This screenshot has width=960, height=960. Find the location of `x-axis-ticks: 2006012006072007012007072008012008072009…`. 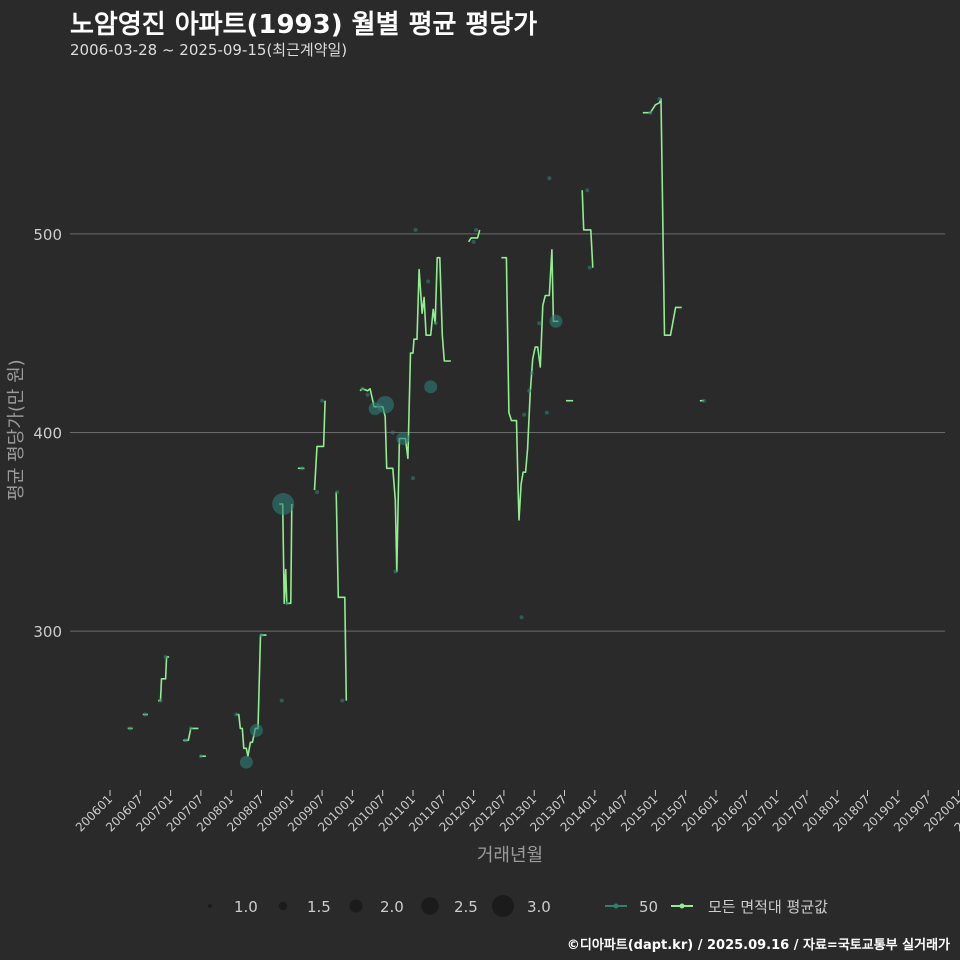

x-axis-ticks: 2006012006072007012007072008012008072009… is located at coordinates (516, 812).